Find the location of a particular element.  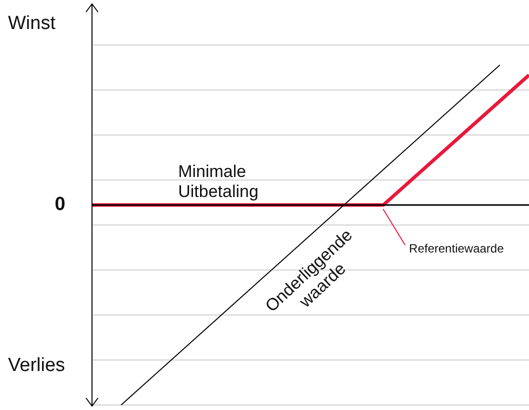

text: Verlies is located at coordinates (37, 365).